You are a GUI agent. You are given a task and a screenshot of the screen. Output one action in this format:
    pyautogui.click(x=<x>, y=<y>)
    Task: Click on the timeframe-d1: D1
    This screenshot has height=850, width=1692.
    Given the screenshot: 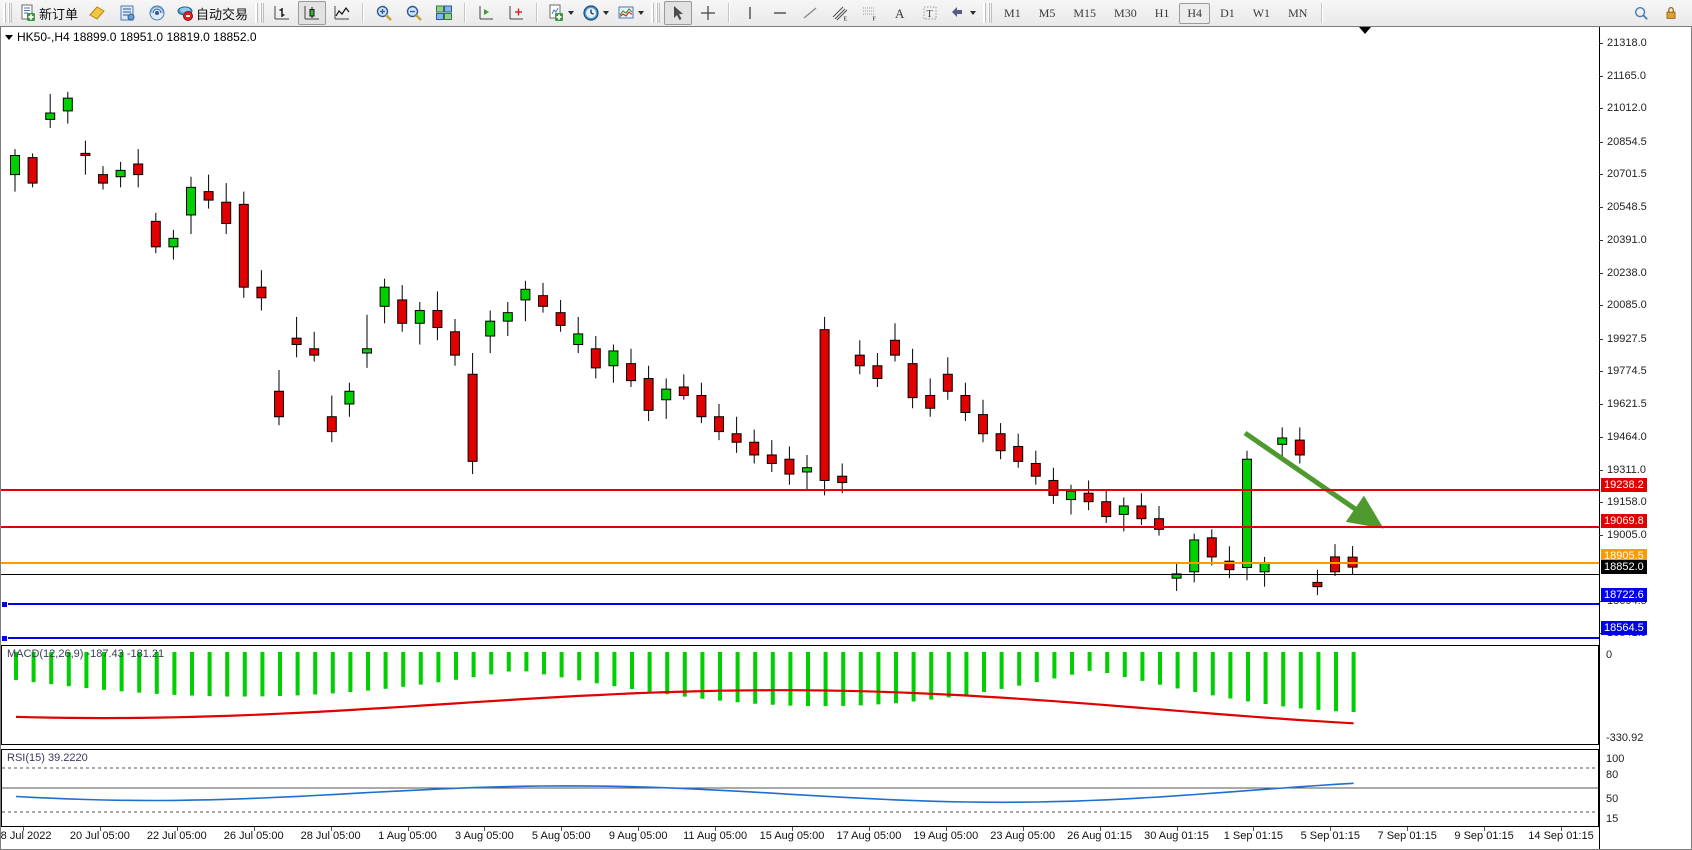 What is the action you would take?
    pyautogui.click(x=1227, y=12)
    